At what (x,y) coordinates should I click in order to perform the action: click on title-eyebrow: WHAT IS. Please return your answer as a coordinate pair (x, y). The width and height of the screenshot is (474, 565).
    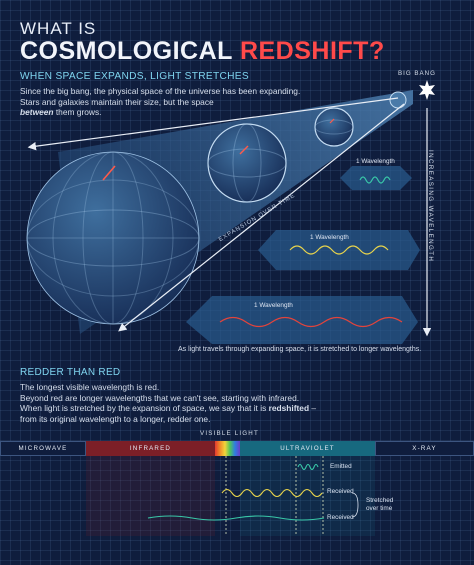
    Looking at the image, I should click on (58, 28).